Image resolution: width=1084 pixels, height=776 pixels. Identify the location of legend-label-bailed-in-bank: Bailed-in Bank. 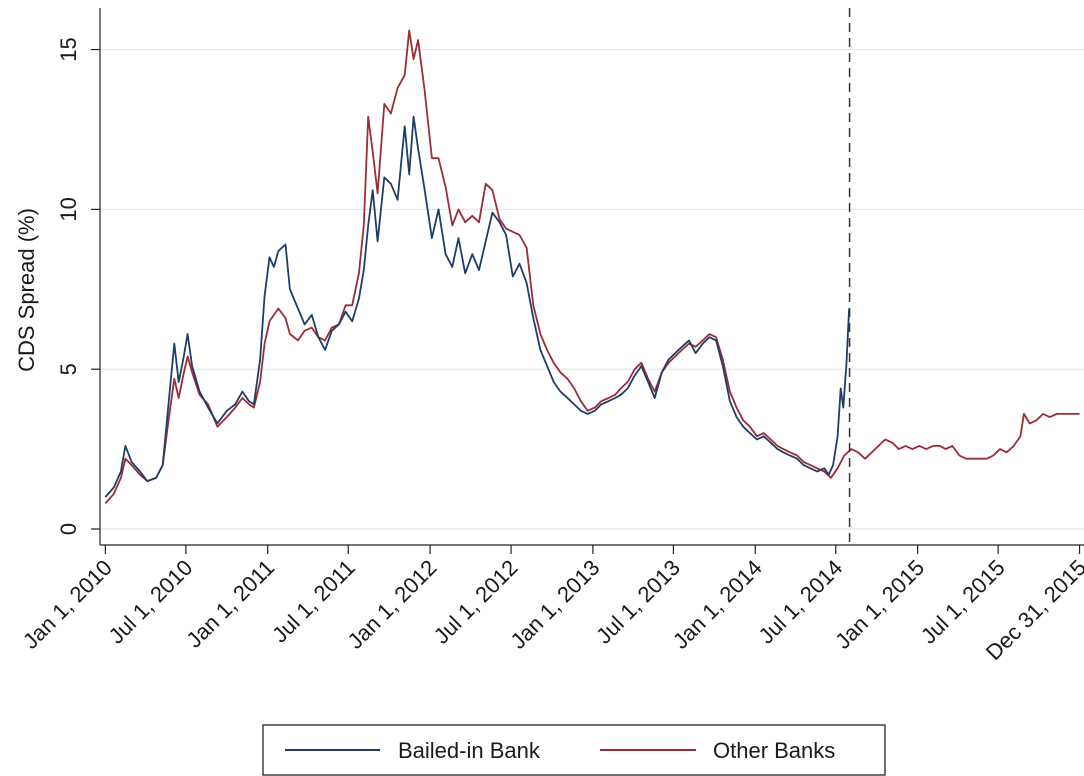
(469, 750).